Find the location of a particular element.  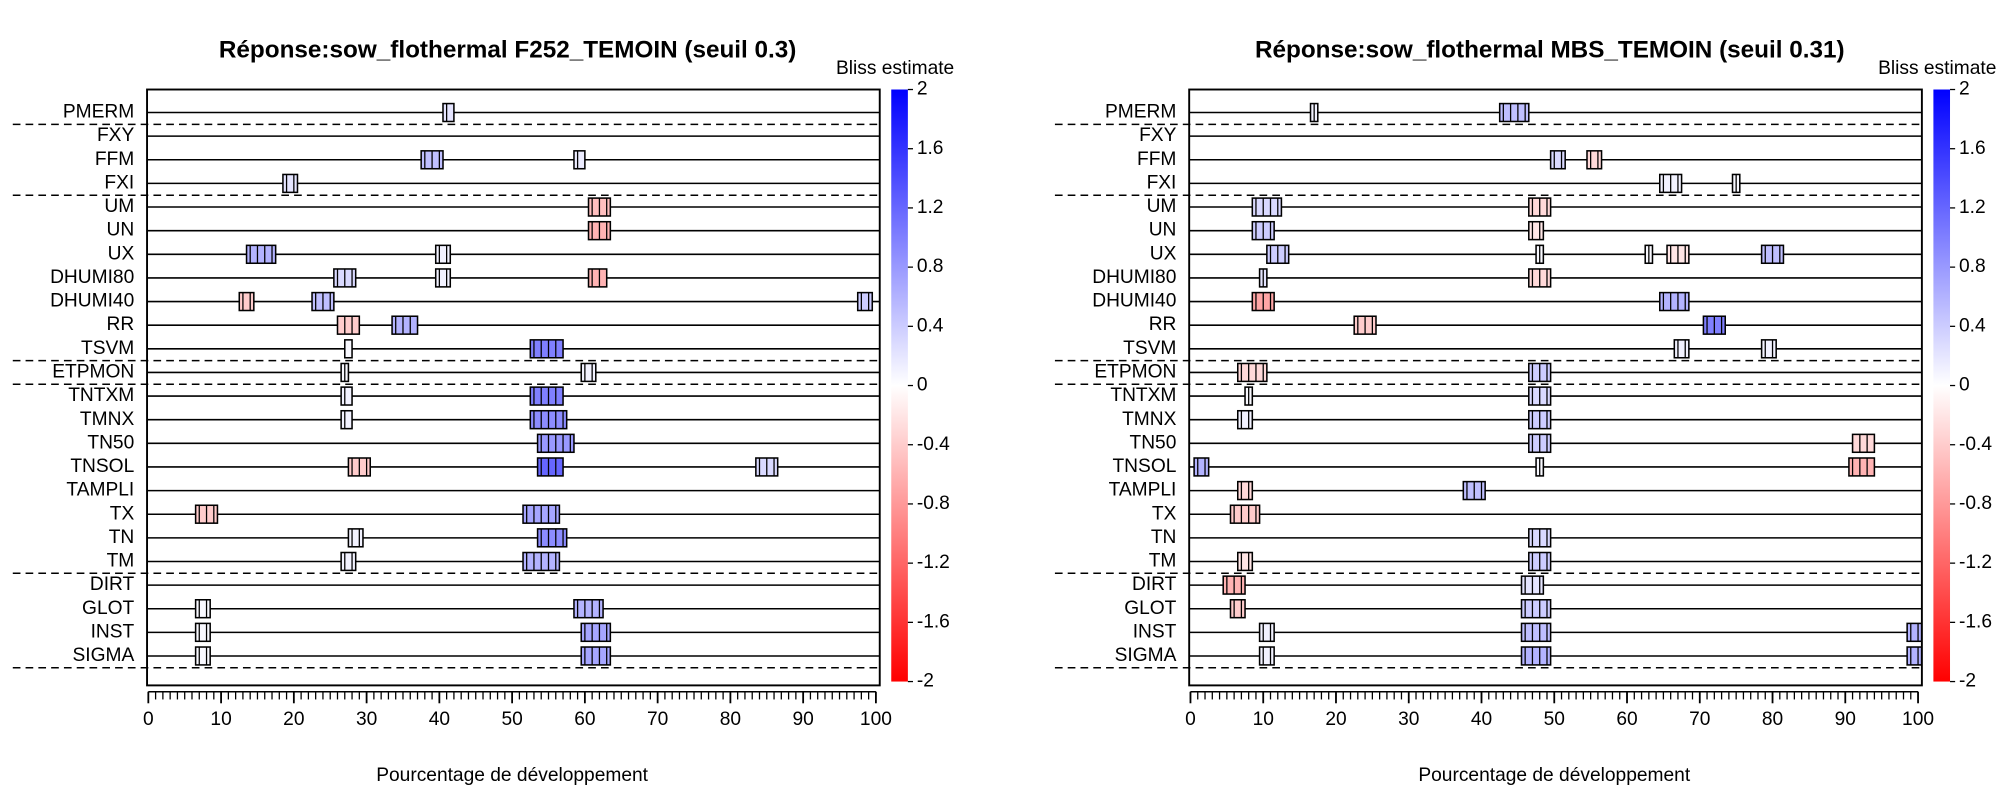

x-tick-label: 30 is located at coordinates (366, 719).